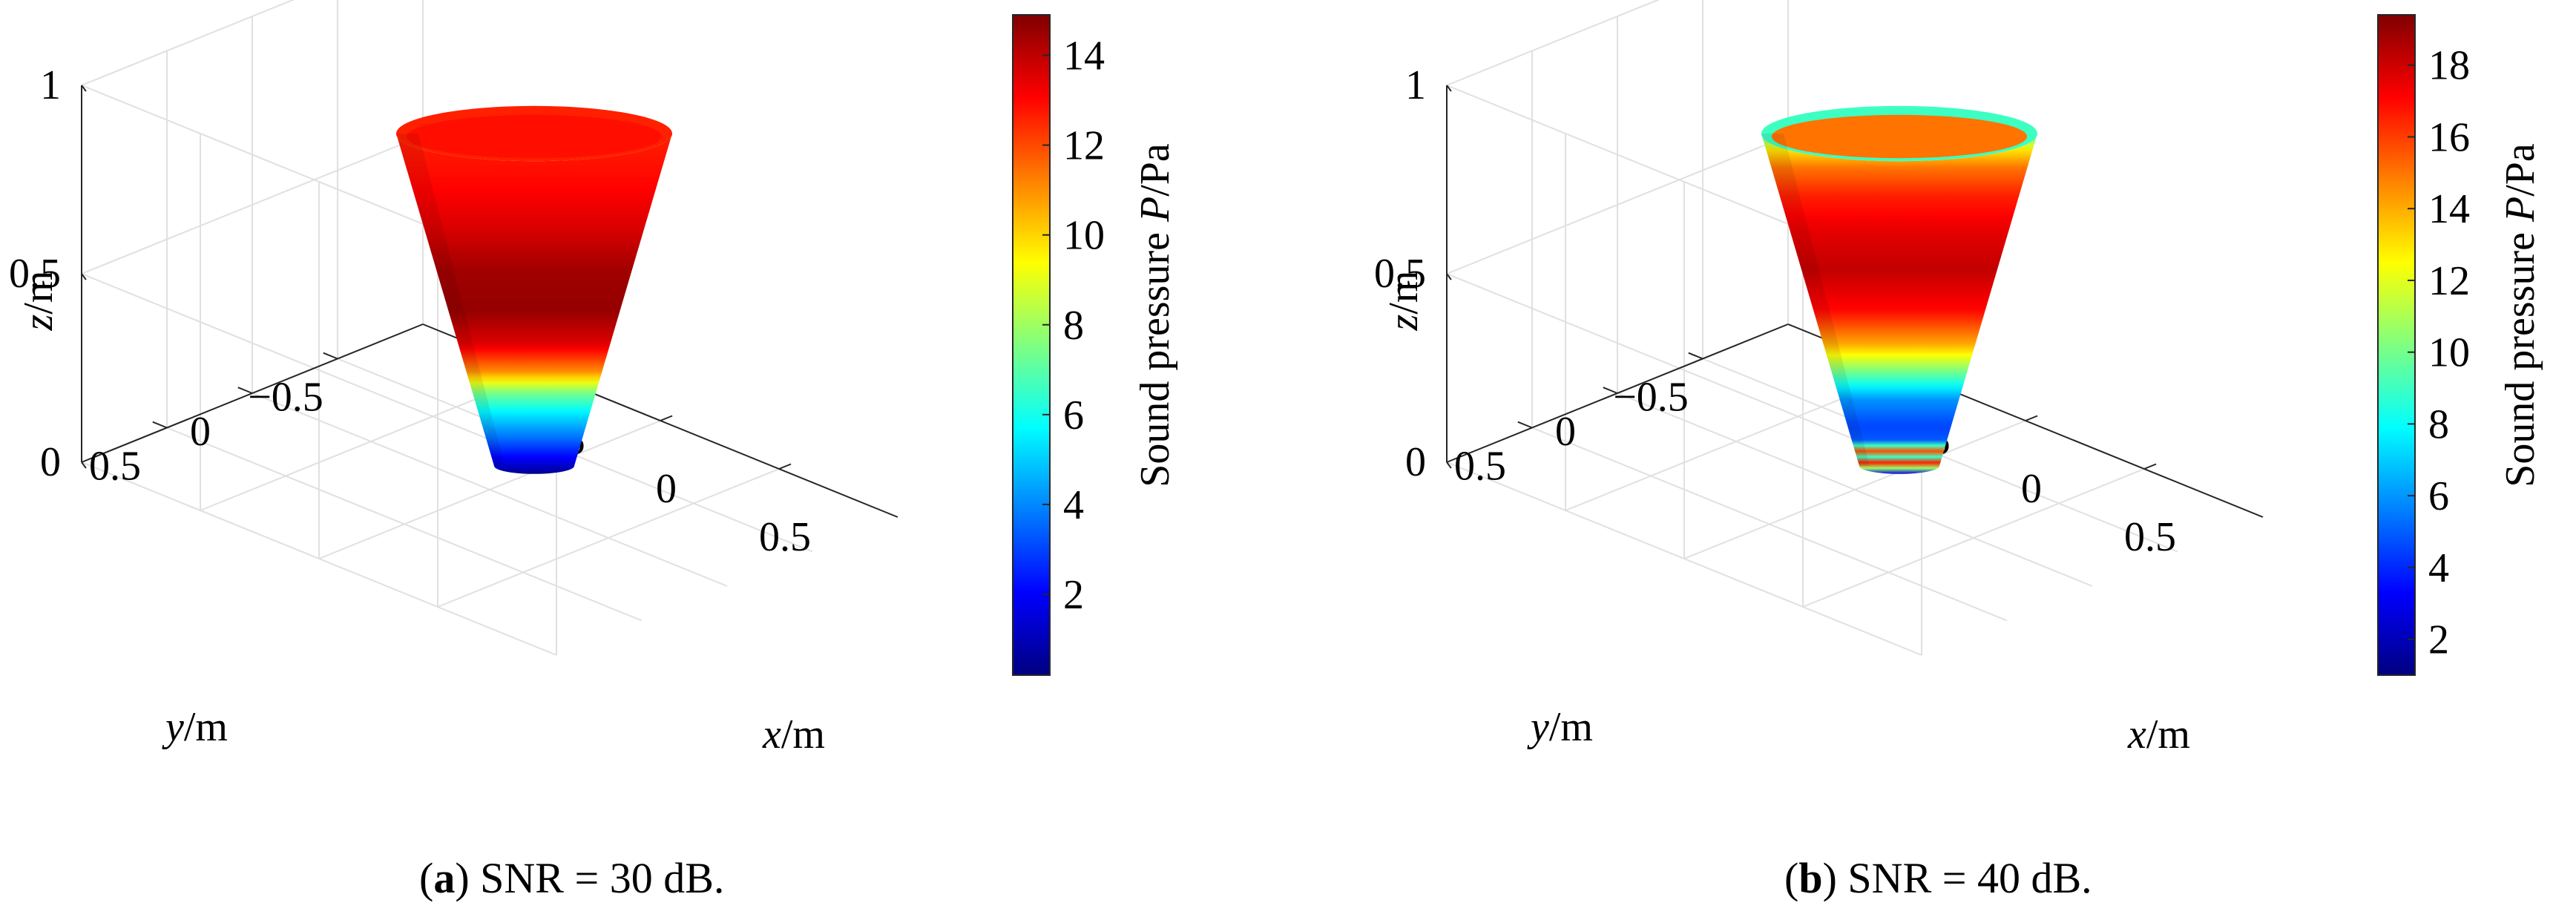 The width and height of the screenshot is (2576, 917). Describe the element at coordinates (444, 878) in the screenshot. I see `caption-a-letter: a` at that location.